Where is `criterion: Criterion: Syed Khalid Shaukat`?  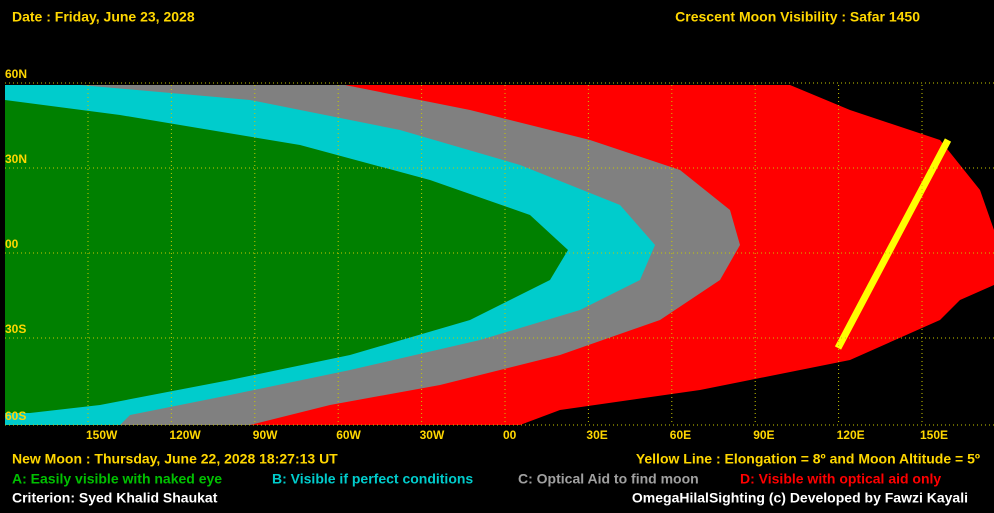
criterion: Criterion: Syed Khalid Shaukat is located at coordinates (115, 498).